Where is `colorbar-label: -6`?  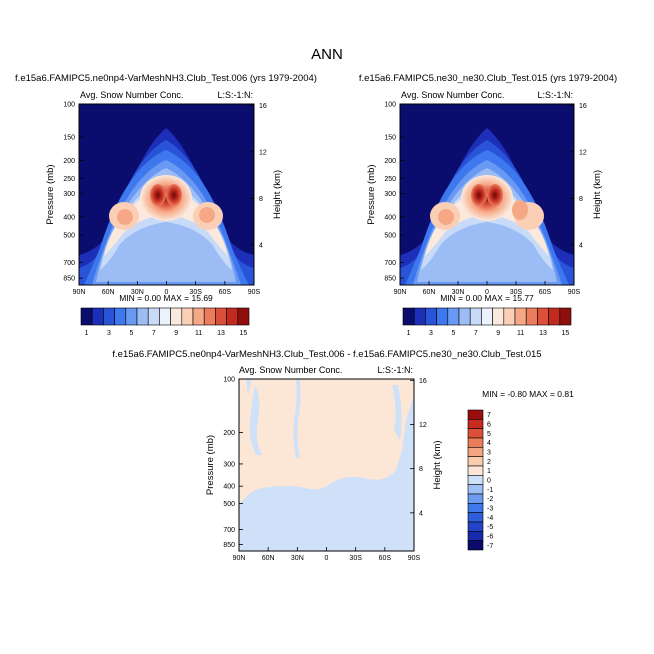
colorbar-label: -6 is located at coordinates (490, 537).